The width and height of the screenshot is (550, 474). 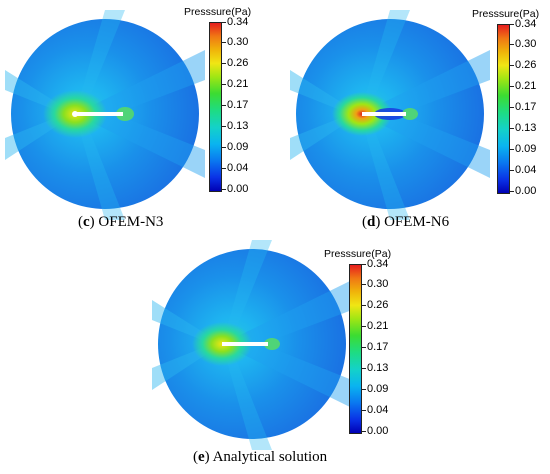 What do you see at coordinates (355, 349) in the screenshot?
I see `colorbar-e` at bounding box center [355, 349].